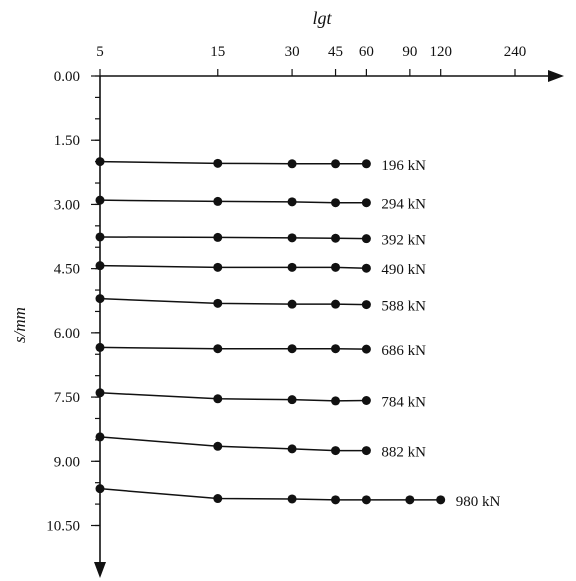  Describe the element at coordinates (63, 527) in the screenshot. I see `y-tick-label: 10.50` at that location.